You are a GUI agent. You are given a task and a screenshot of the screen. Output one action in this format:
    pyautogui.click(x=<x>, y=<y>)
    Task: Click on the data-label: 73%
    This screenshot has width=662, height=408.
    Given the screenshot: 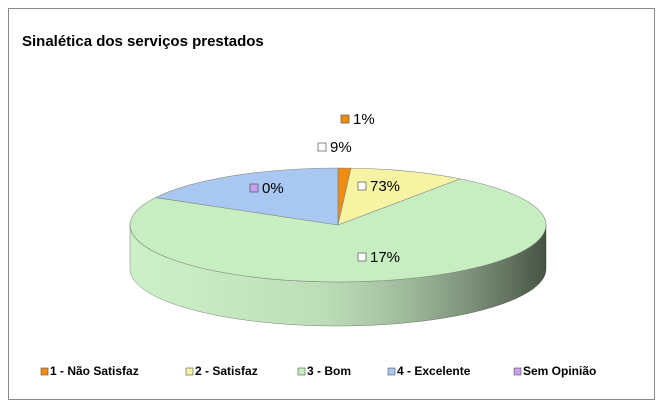 What is the action you would take?
    pyautogui.click(x=385, y=186)
    